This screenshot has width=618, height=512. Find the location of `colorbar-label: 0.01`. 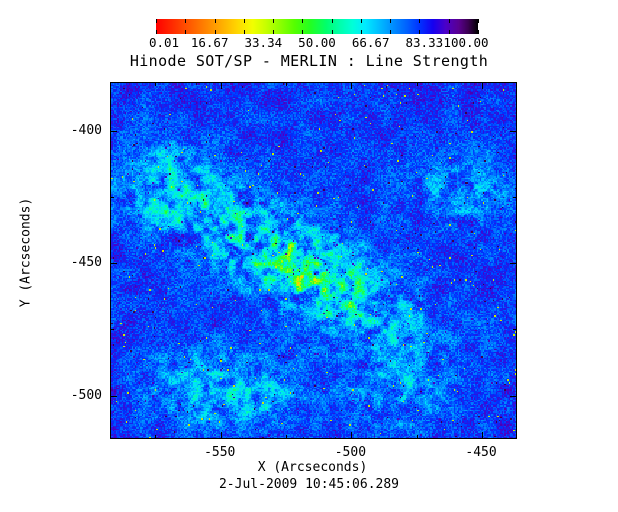

colorbar-label: 0.01 is located at coordinates (164, 42).